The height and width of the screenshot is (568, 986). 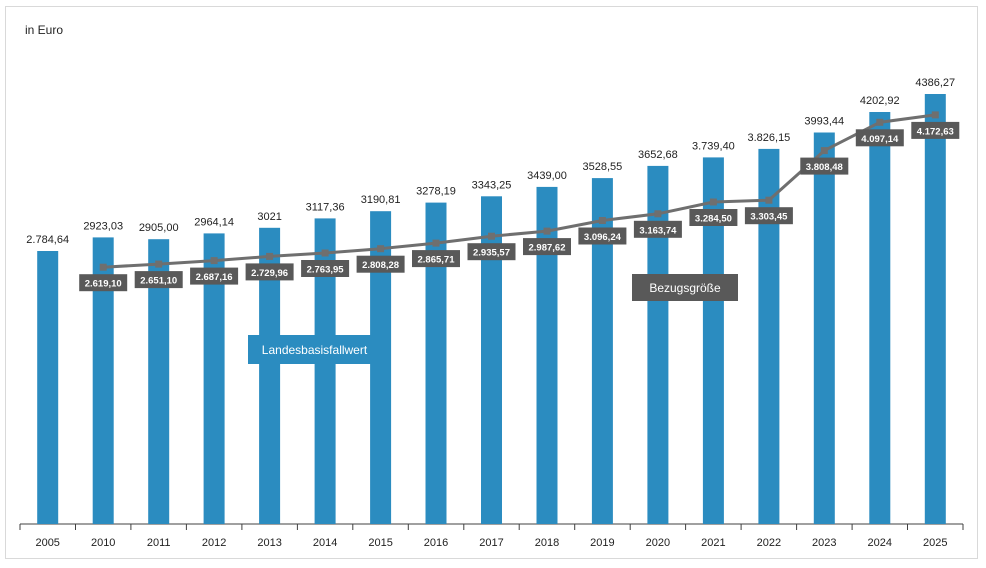 I want to click on line-label-box-2023, so click(x=824, y=166).